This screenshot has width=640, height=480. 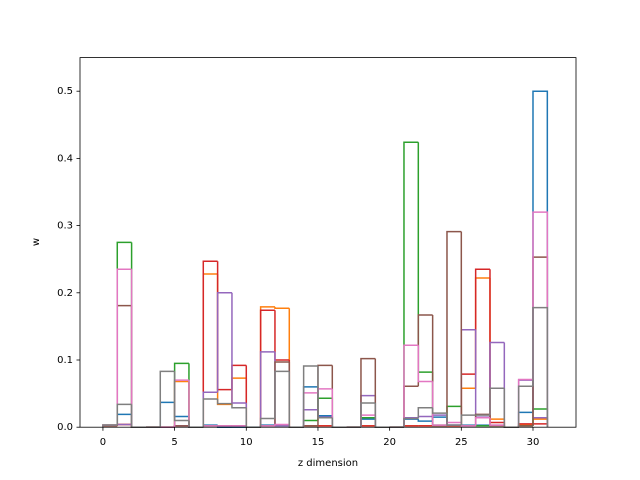 I want to click on y-tick-label: 0.3, so click(x=65, y=226).